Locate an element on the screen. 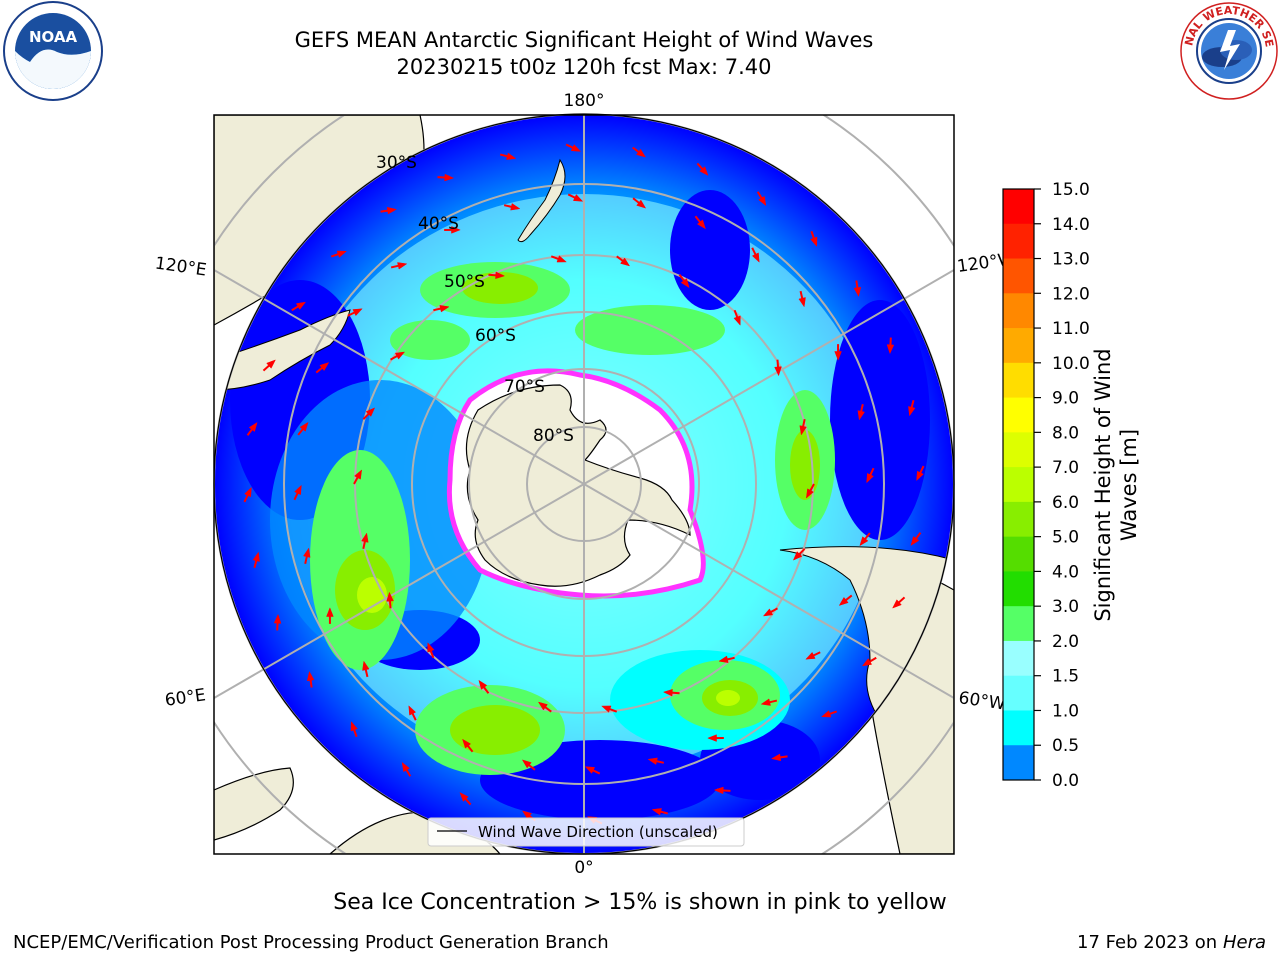  colorbar-tick-label: 12.0 is located at coordinates (1071, 294).